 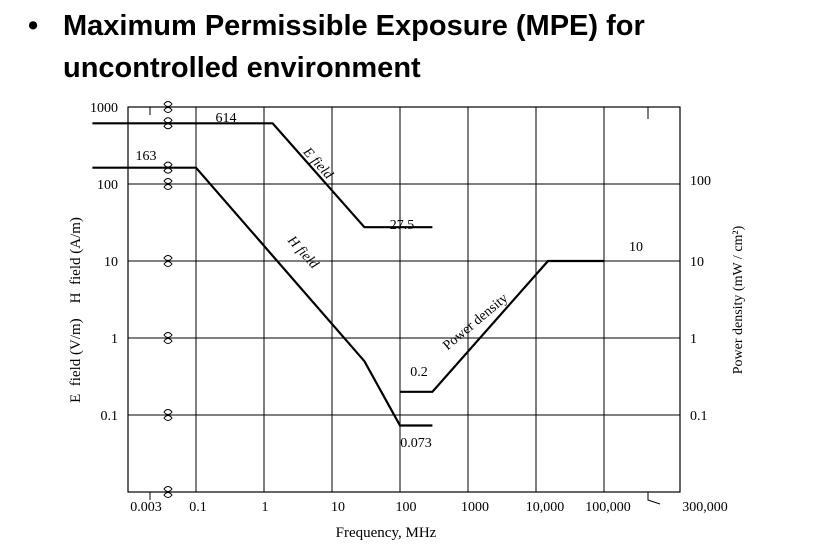 What do you see at coordinates (386, 533) in the screenshot?
I see `x-axis-label: Frequency, MHz` at bounding box center [386, 533].